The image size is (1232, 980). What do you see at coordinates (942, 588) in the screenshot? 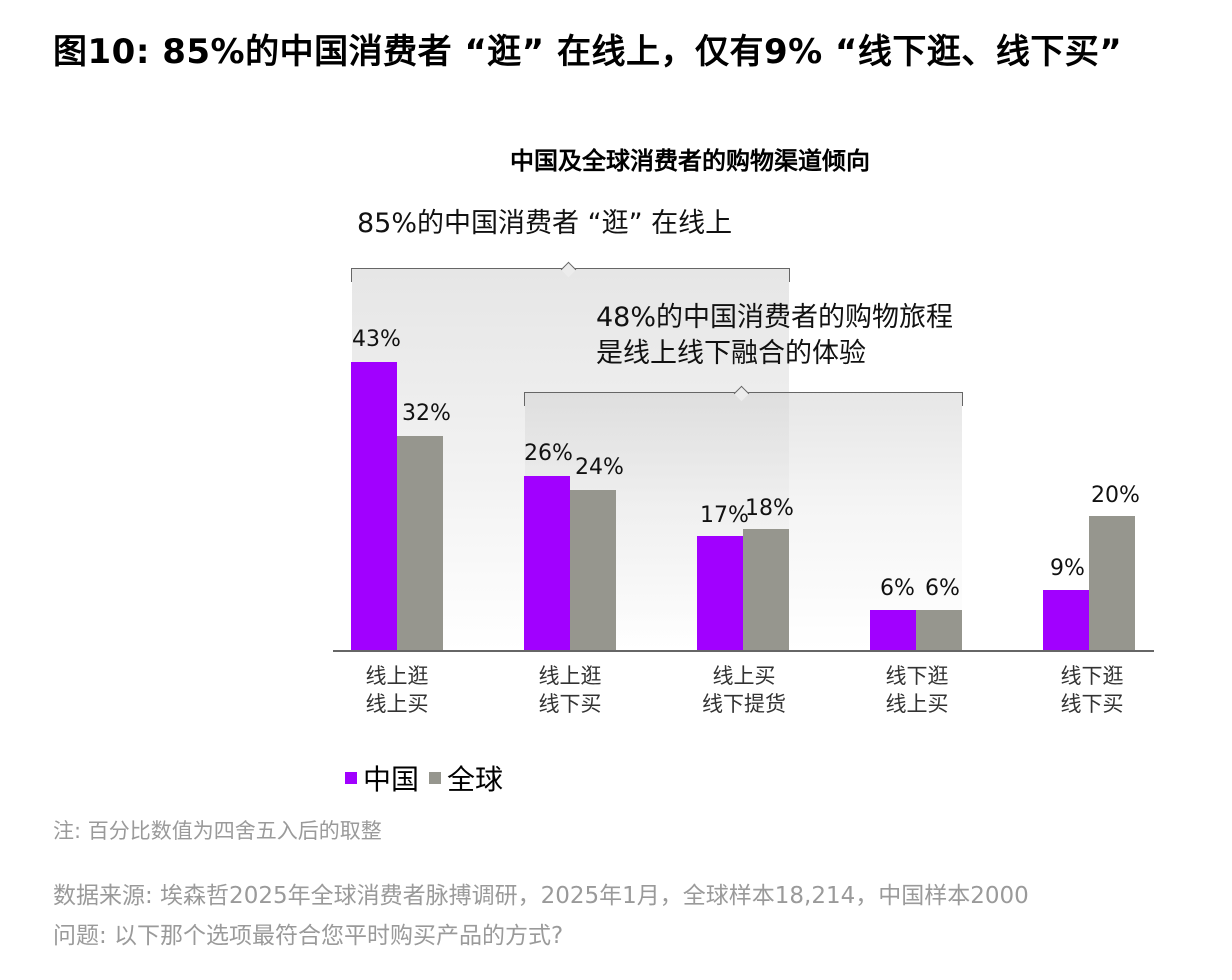
I see `value-label-global-3: 6%` at bounding box center [942, 588].